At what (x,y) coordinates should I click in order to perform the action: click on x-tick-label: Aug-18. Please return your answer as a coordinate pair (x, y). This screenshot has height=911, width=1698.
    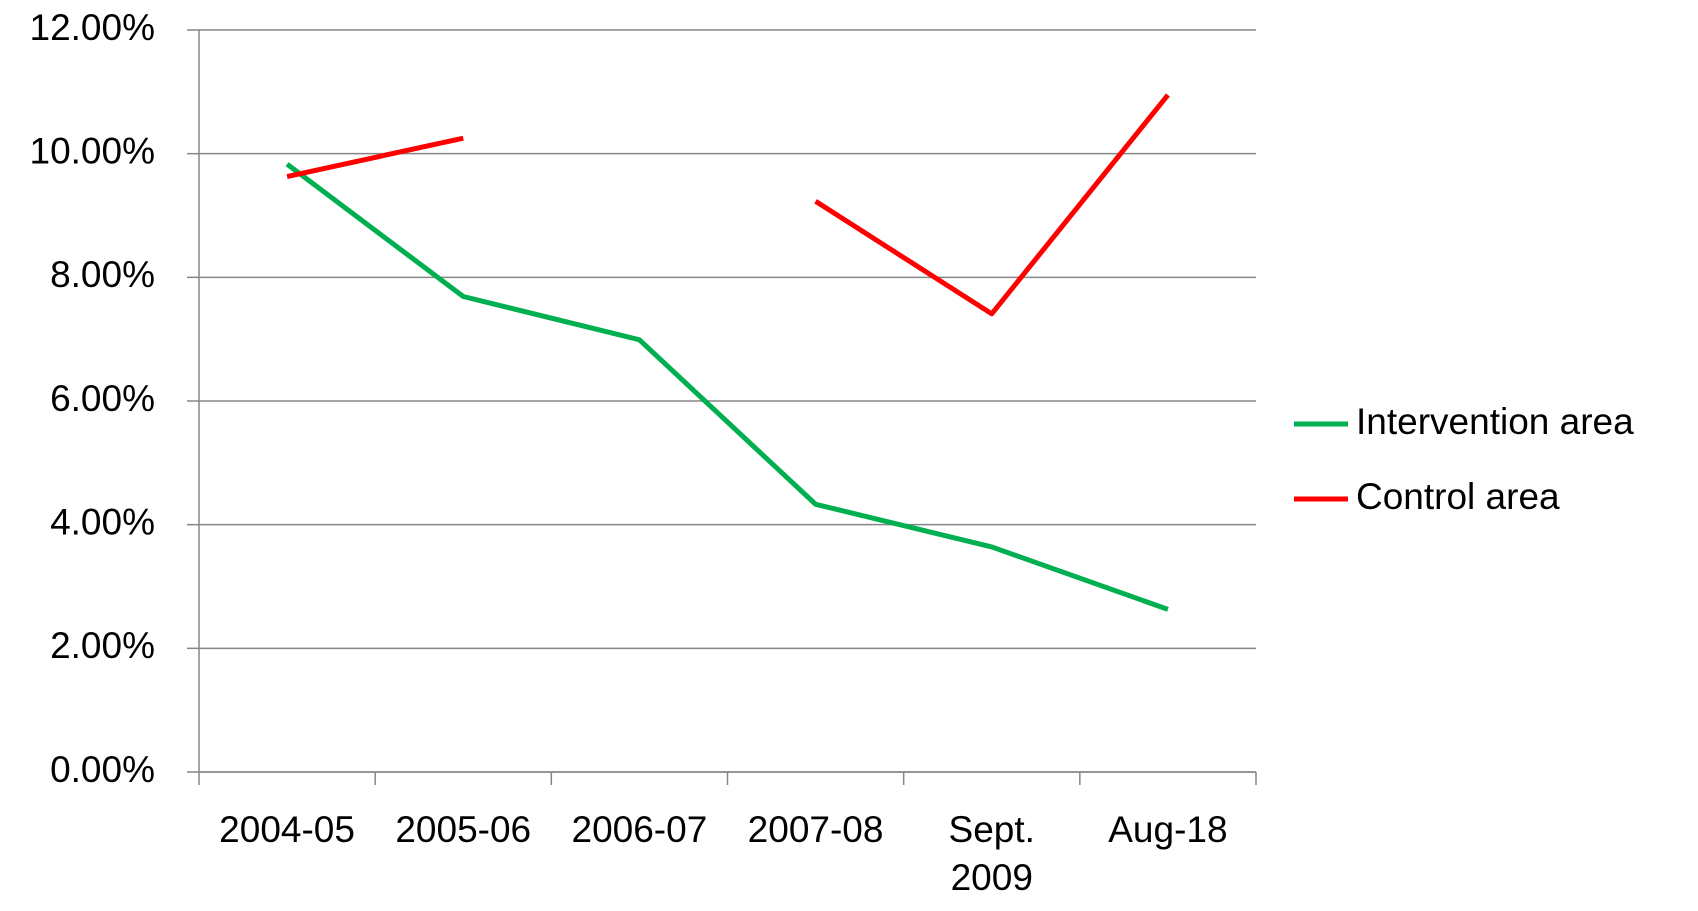
    Looking at the image, I should click on (1168, 829).